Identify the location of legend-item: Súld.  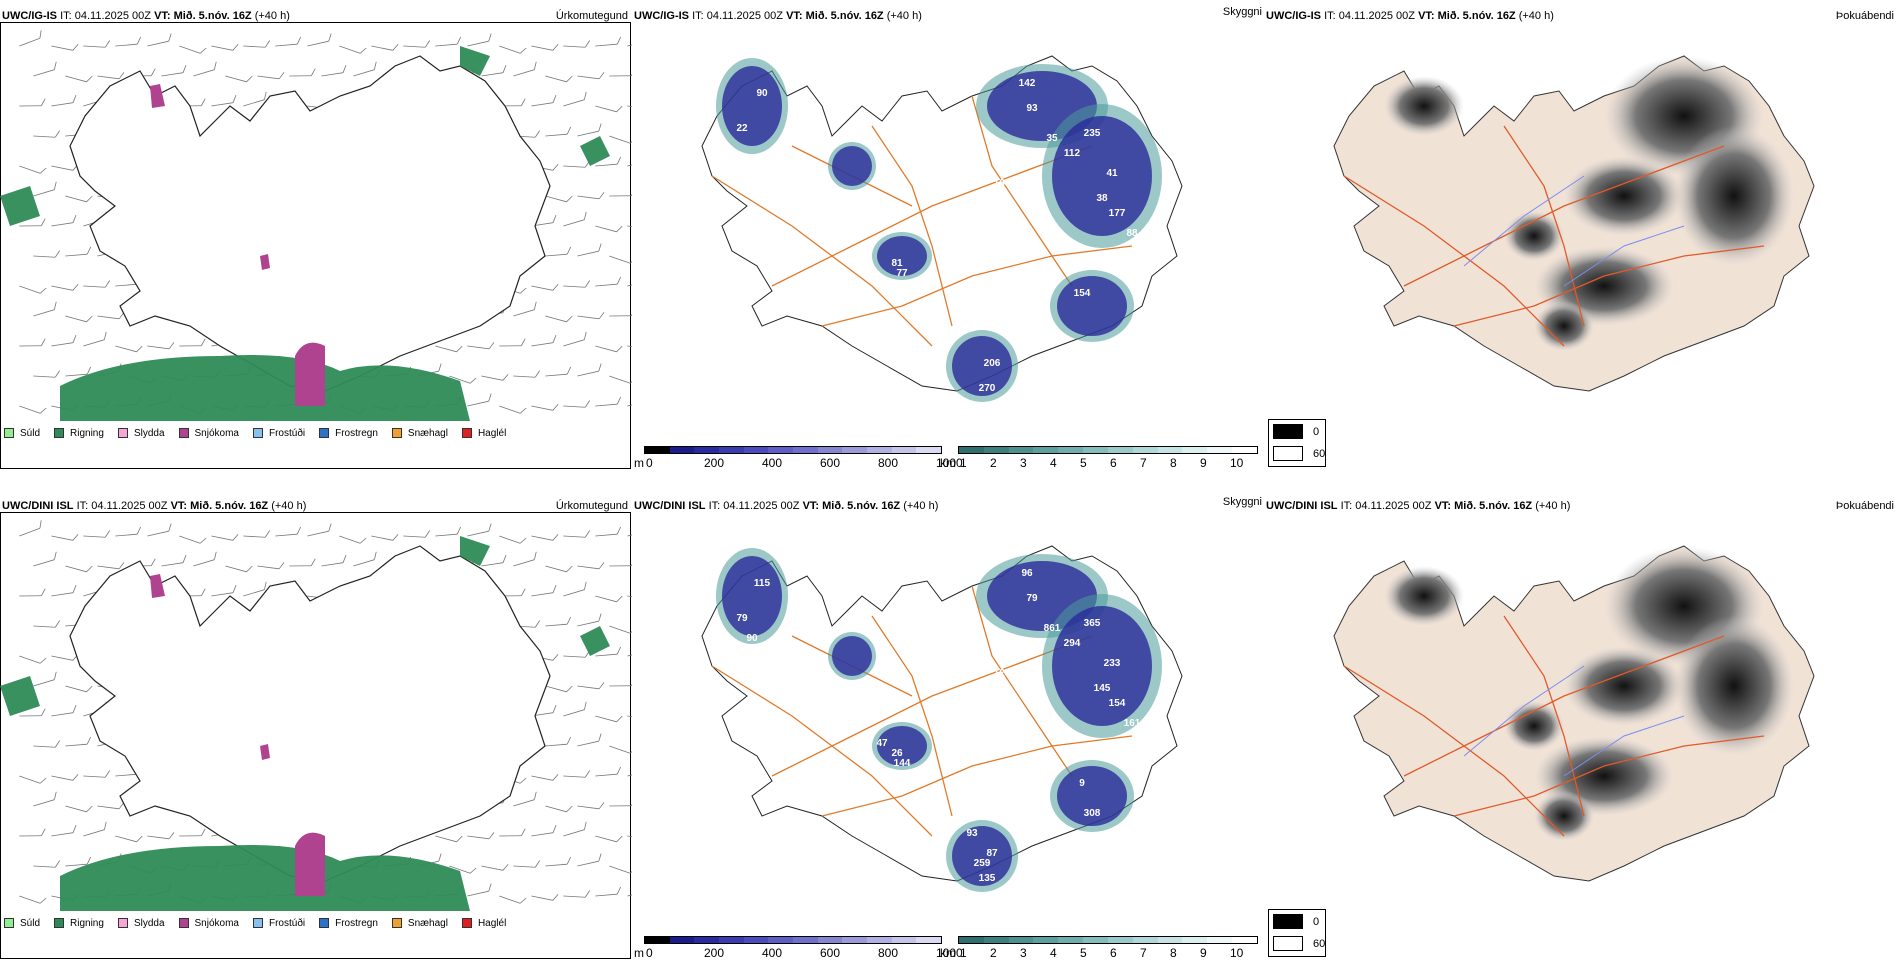
(22, 433).